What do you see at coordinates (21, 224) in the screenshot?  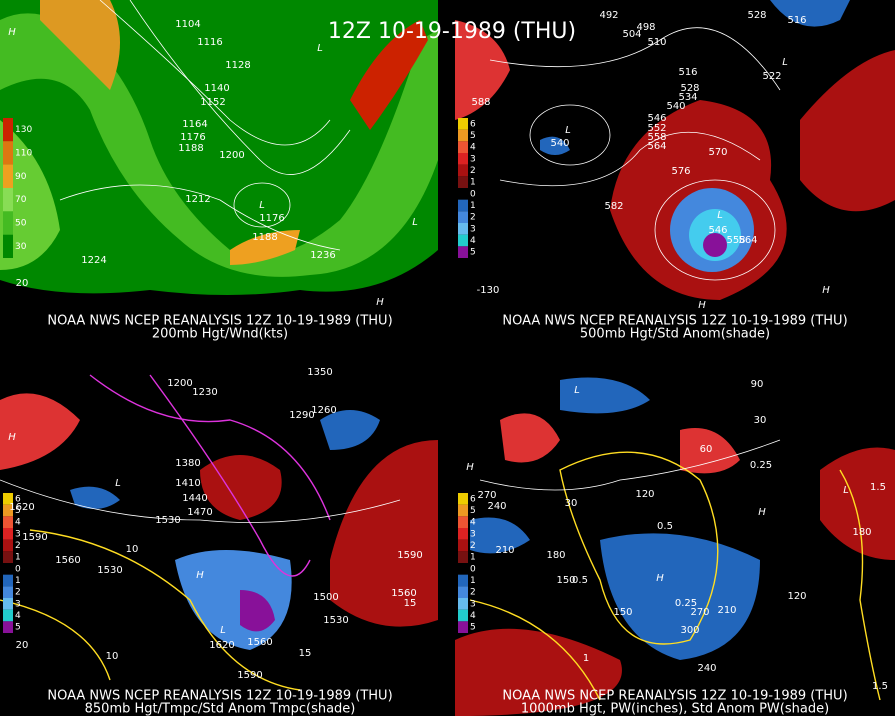 I see `legend-label: 50` at bounding box center [21, 224].